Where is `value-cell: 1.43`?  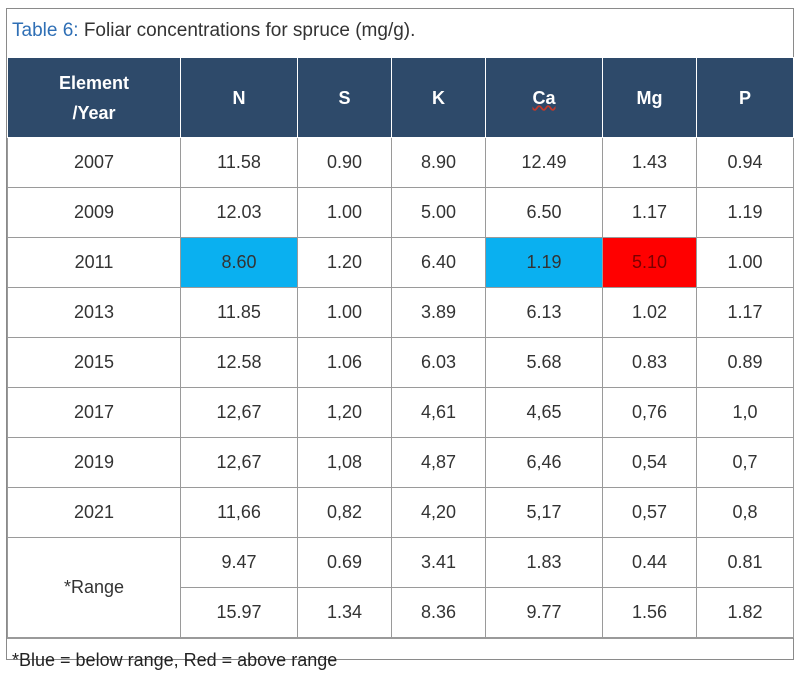 value-cell: 1.43 is located at coordinates (649, 162).